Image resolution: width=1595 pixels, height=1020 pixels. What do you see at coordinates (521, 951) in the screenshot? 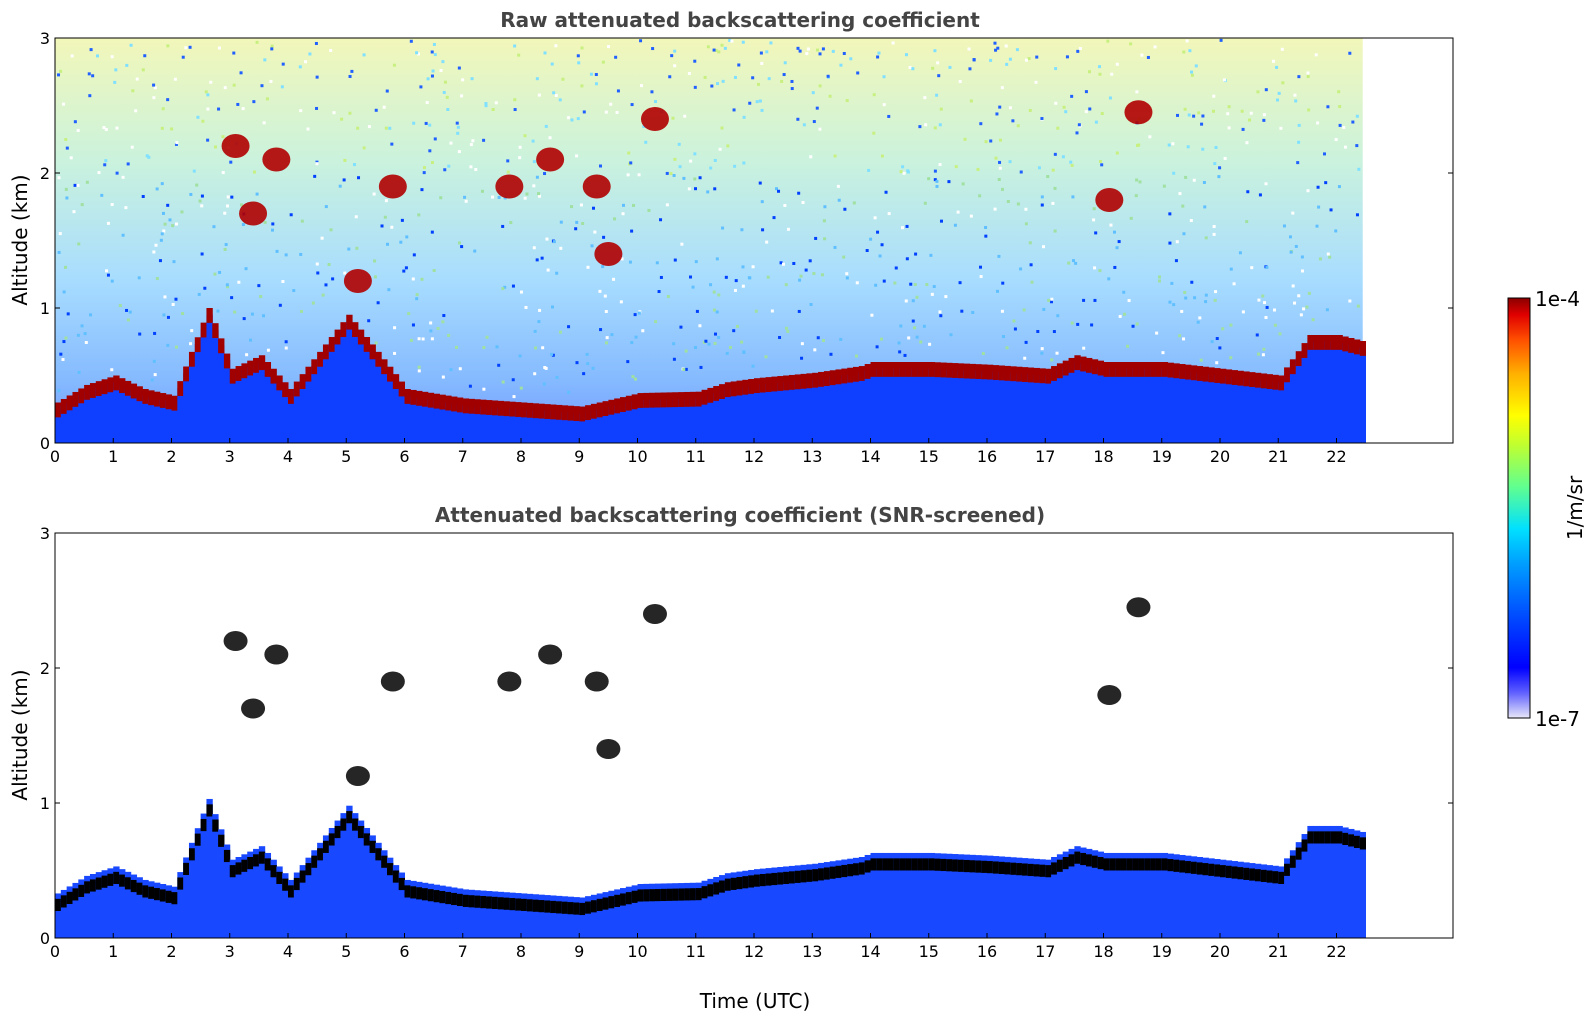
I see `x-tick-label: 8` at bounding box center [521, 951].